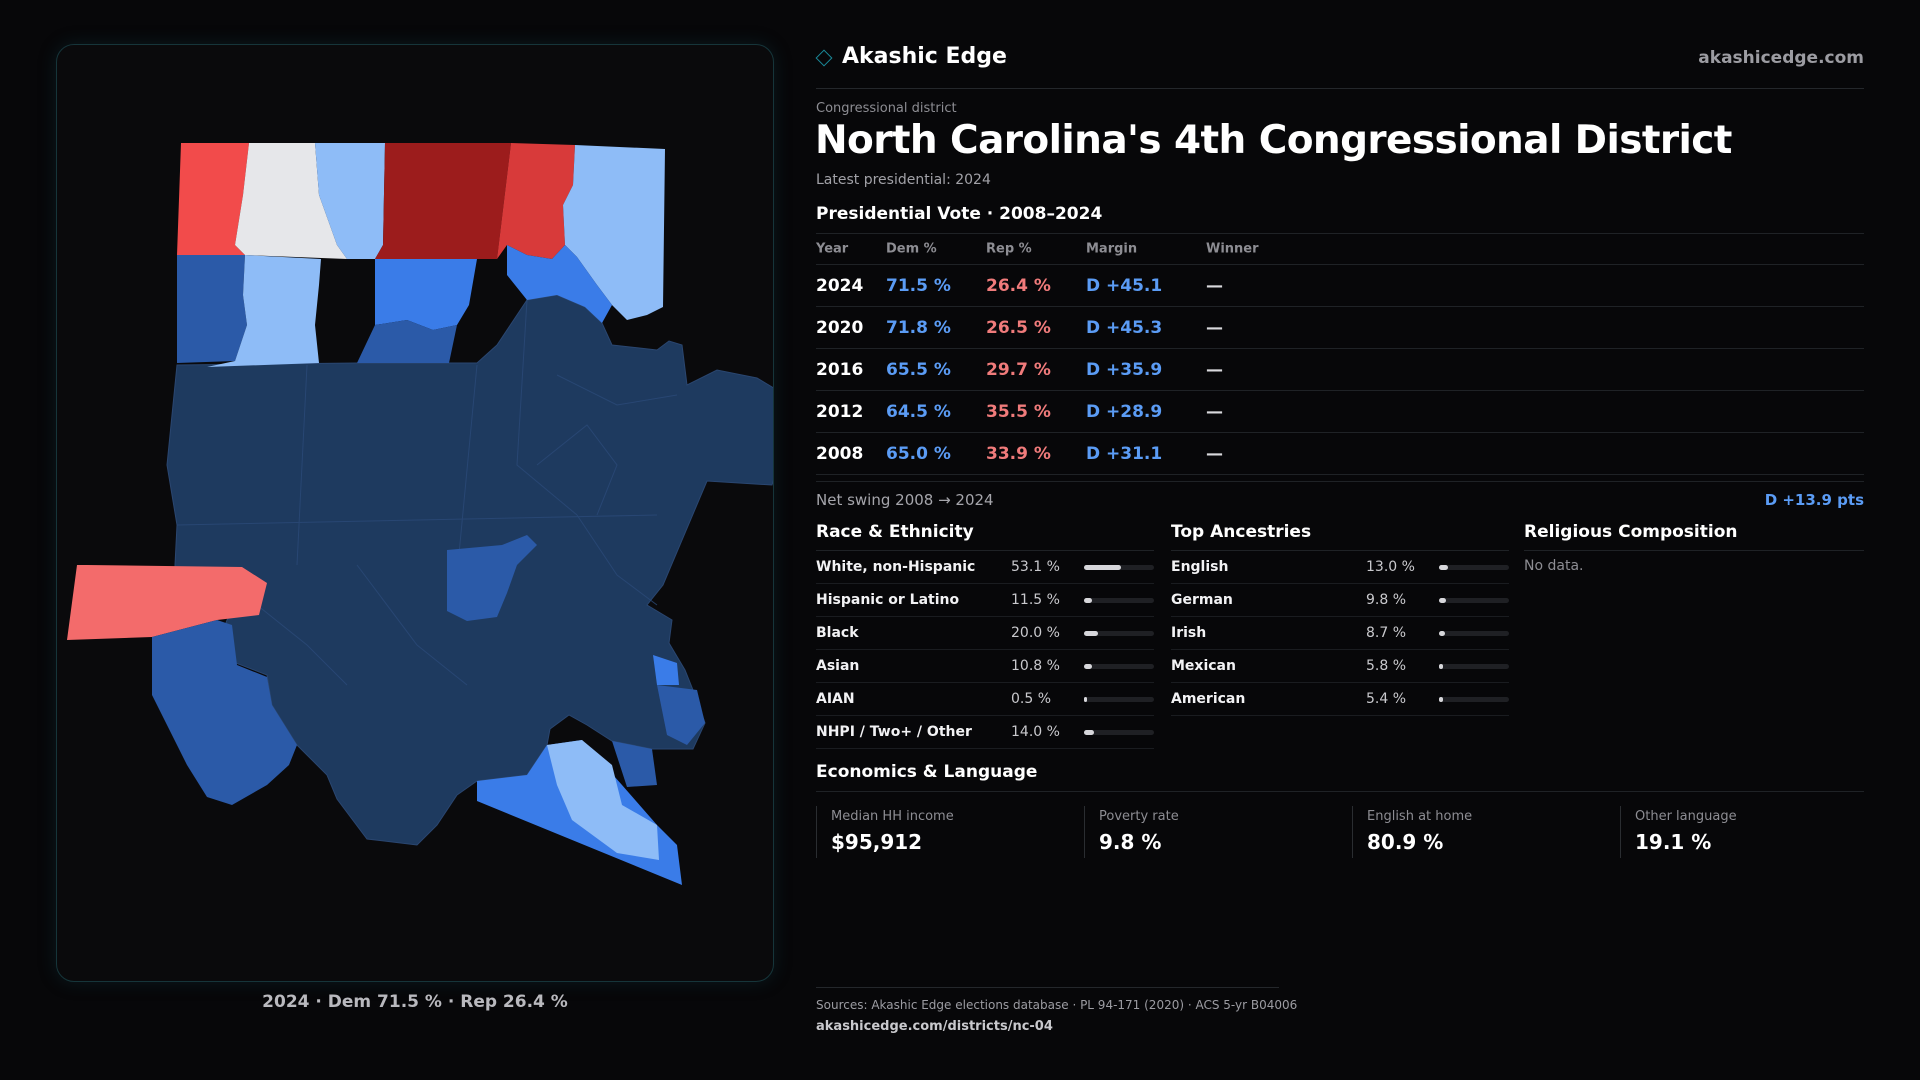  What do you see at coordinates (1420, 816) in the screenshot?
I see `stat-label: English at home` at bounding box center [1420, 816].